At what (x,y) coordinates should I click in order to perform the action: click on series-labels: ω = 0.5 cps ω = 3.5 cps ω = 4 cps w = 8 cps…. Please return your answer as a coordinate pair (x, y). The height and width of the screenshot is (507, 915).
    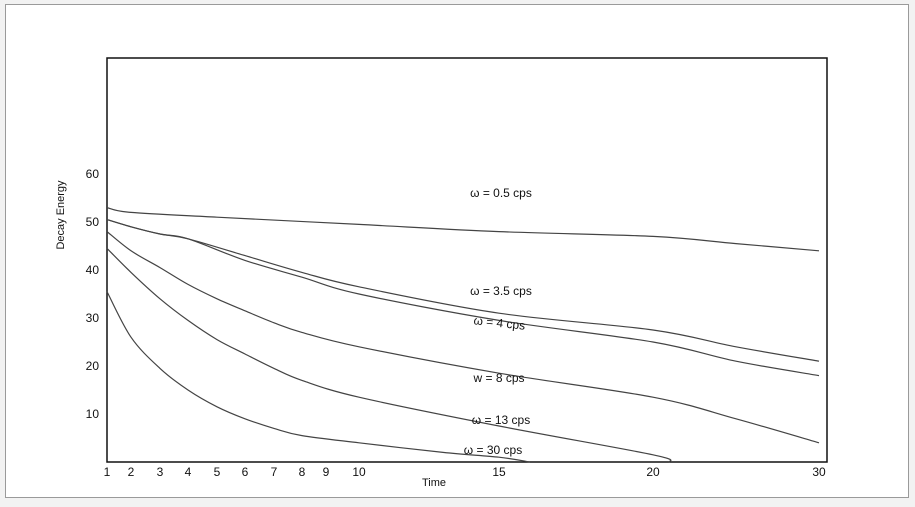
    Looking at the image, I should click on (498, 321).